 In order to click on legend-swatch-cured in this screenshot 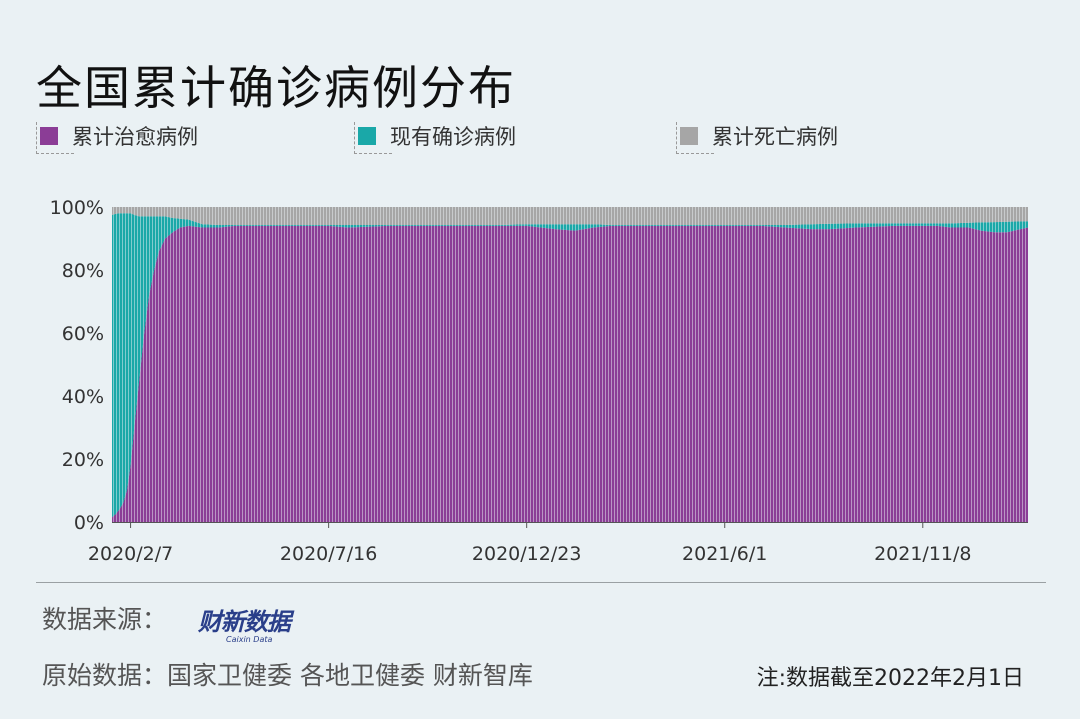, I will do `click(49, 136)`.